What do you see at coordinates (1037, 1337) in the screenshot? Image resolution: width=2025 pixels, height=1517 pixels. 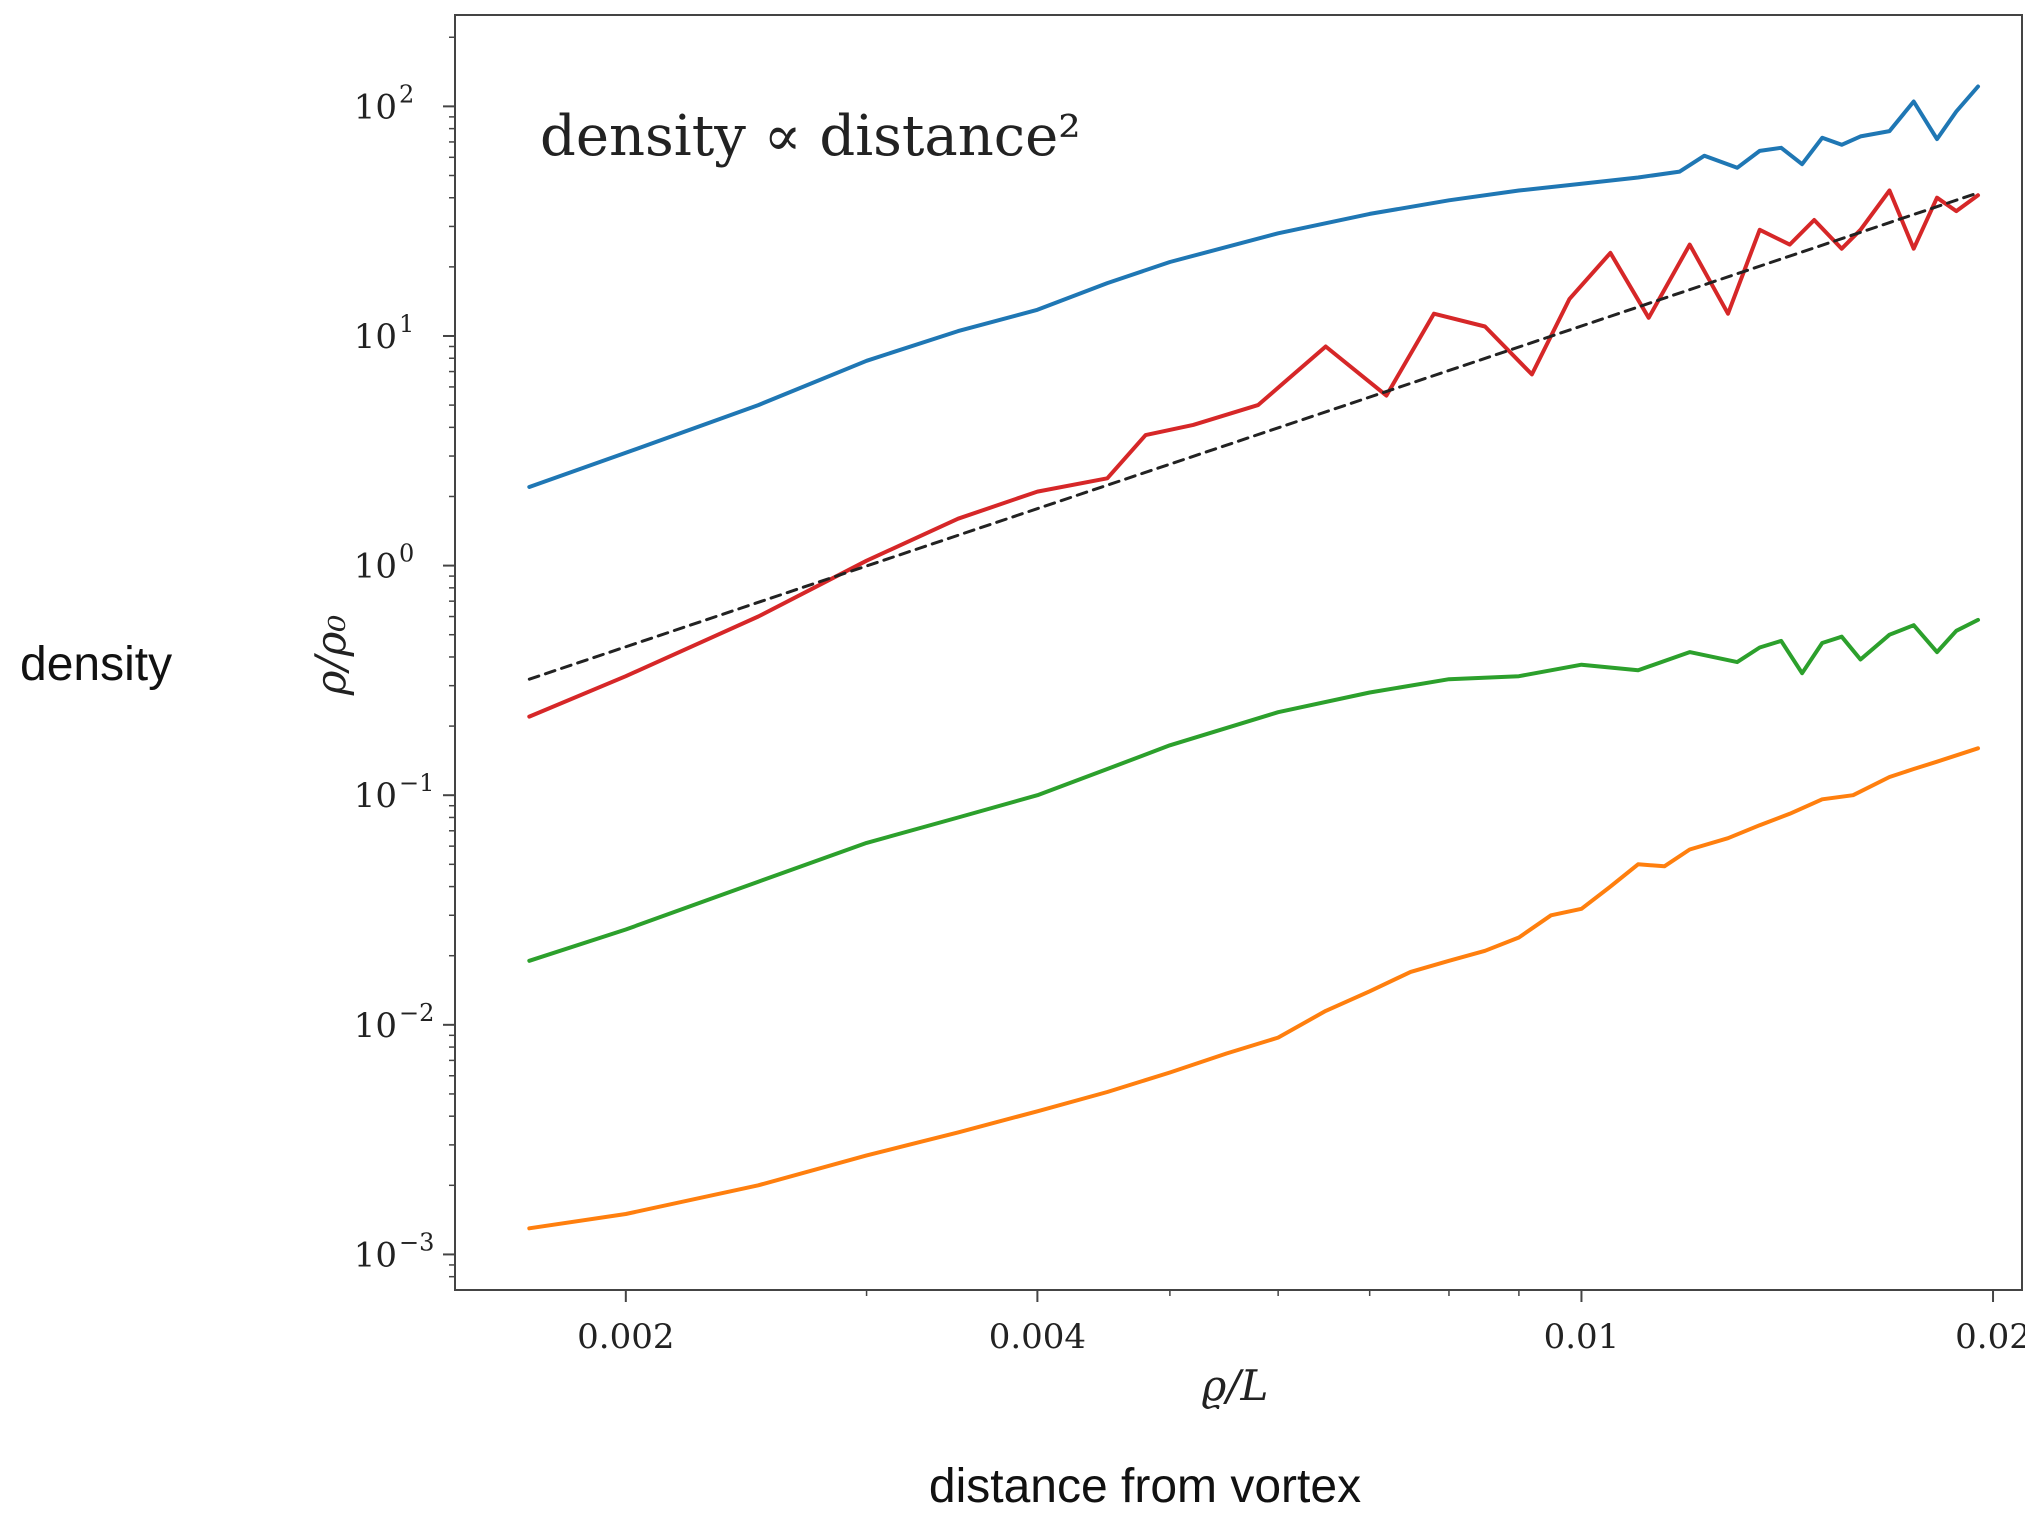 I see `x-tick-label: 0.004` at bounding box center [1037, 1337].